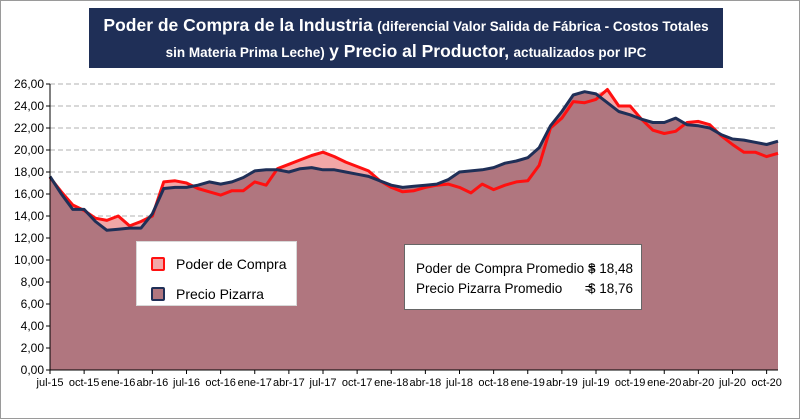  I want to click on y-tick-label: 14,00, so click(29, 216).